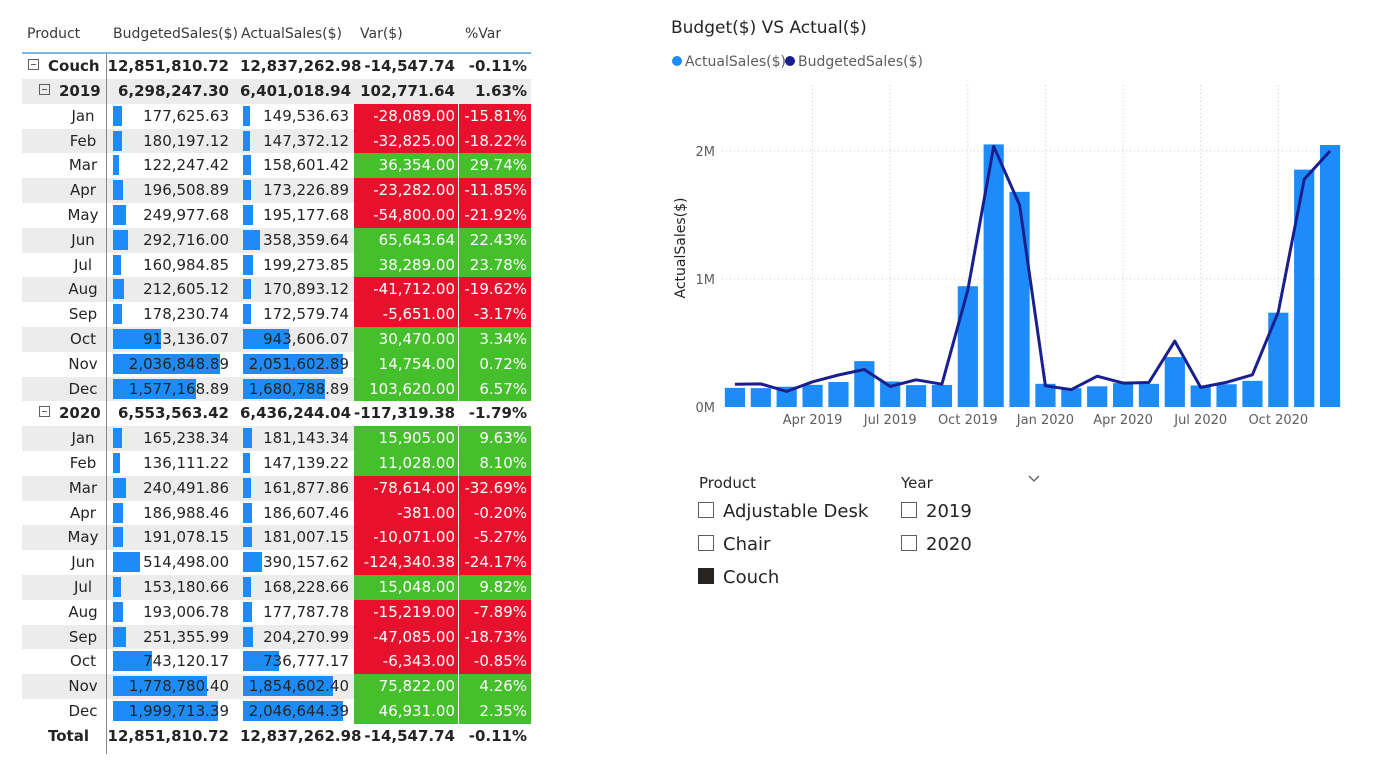 The image size is (1382, 780). I want to click on product-option-couch: Couch, so click(738, 578).